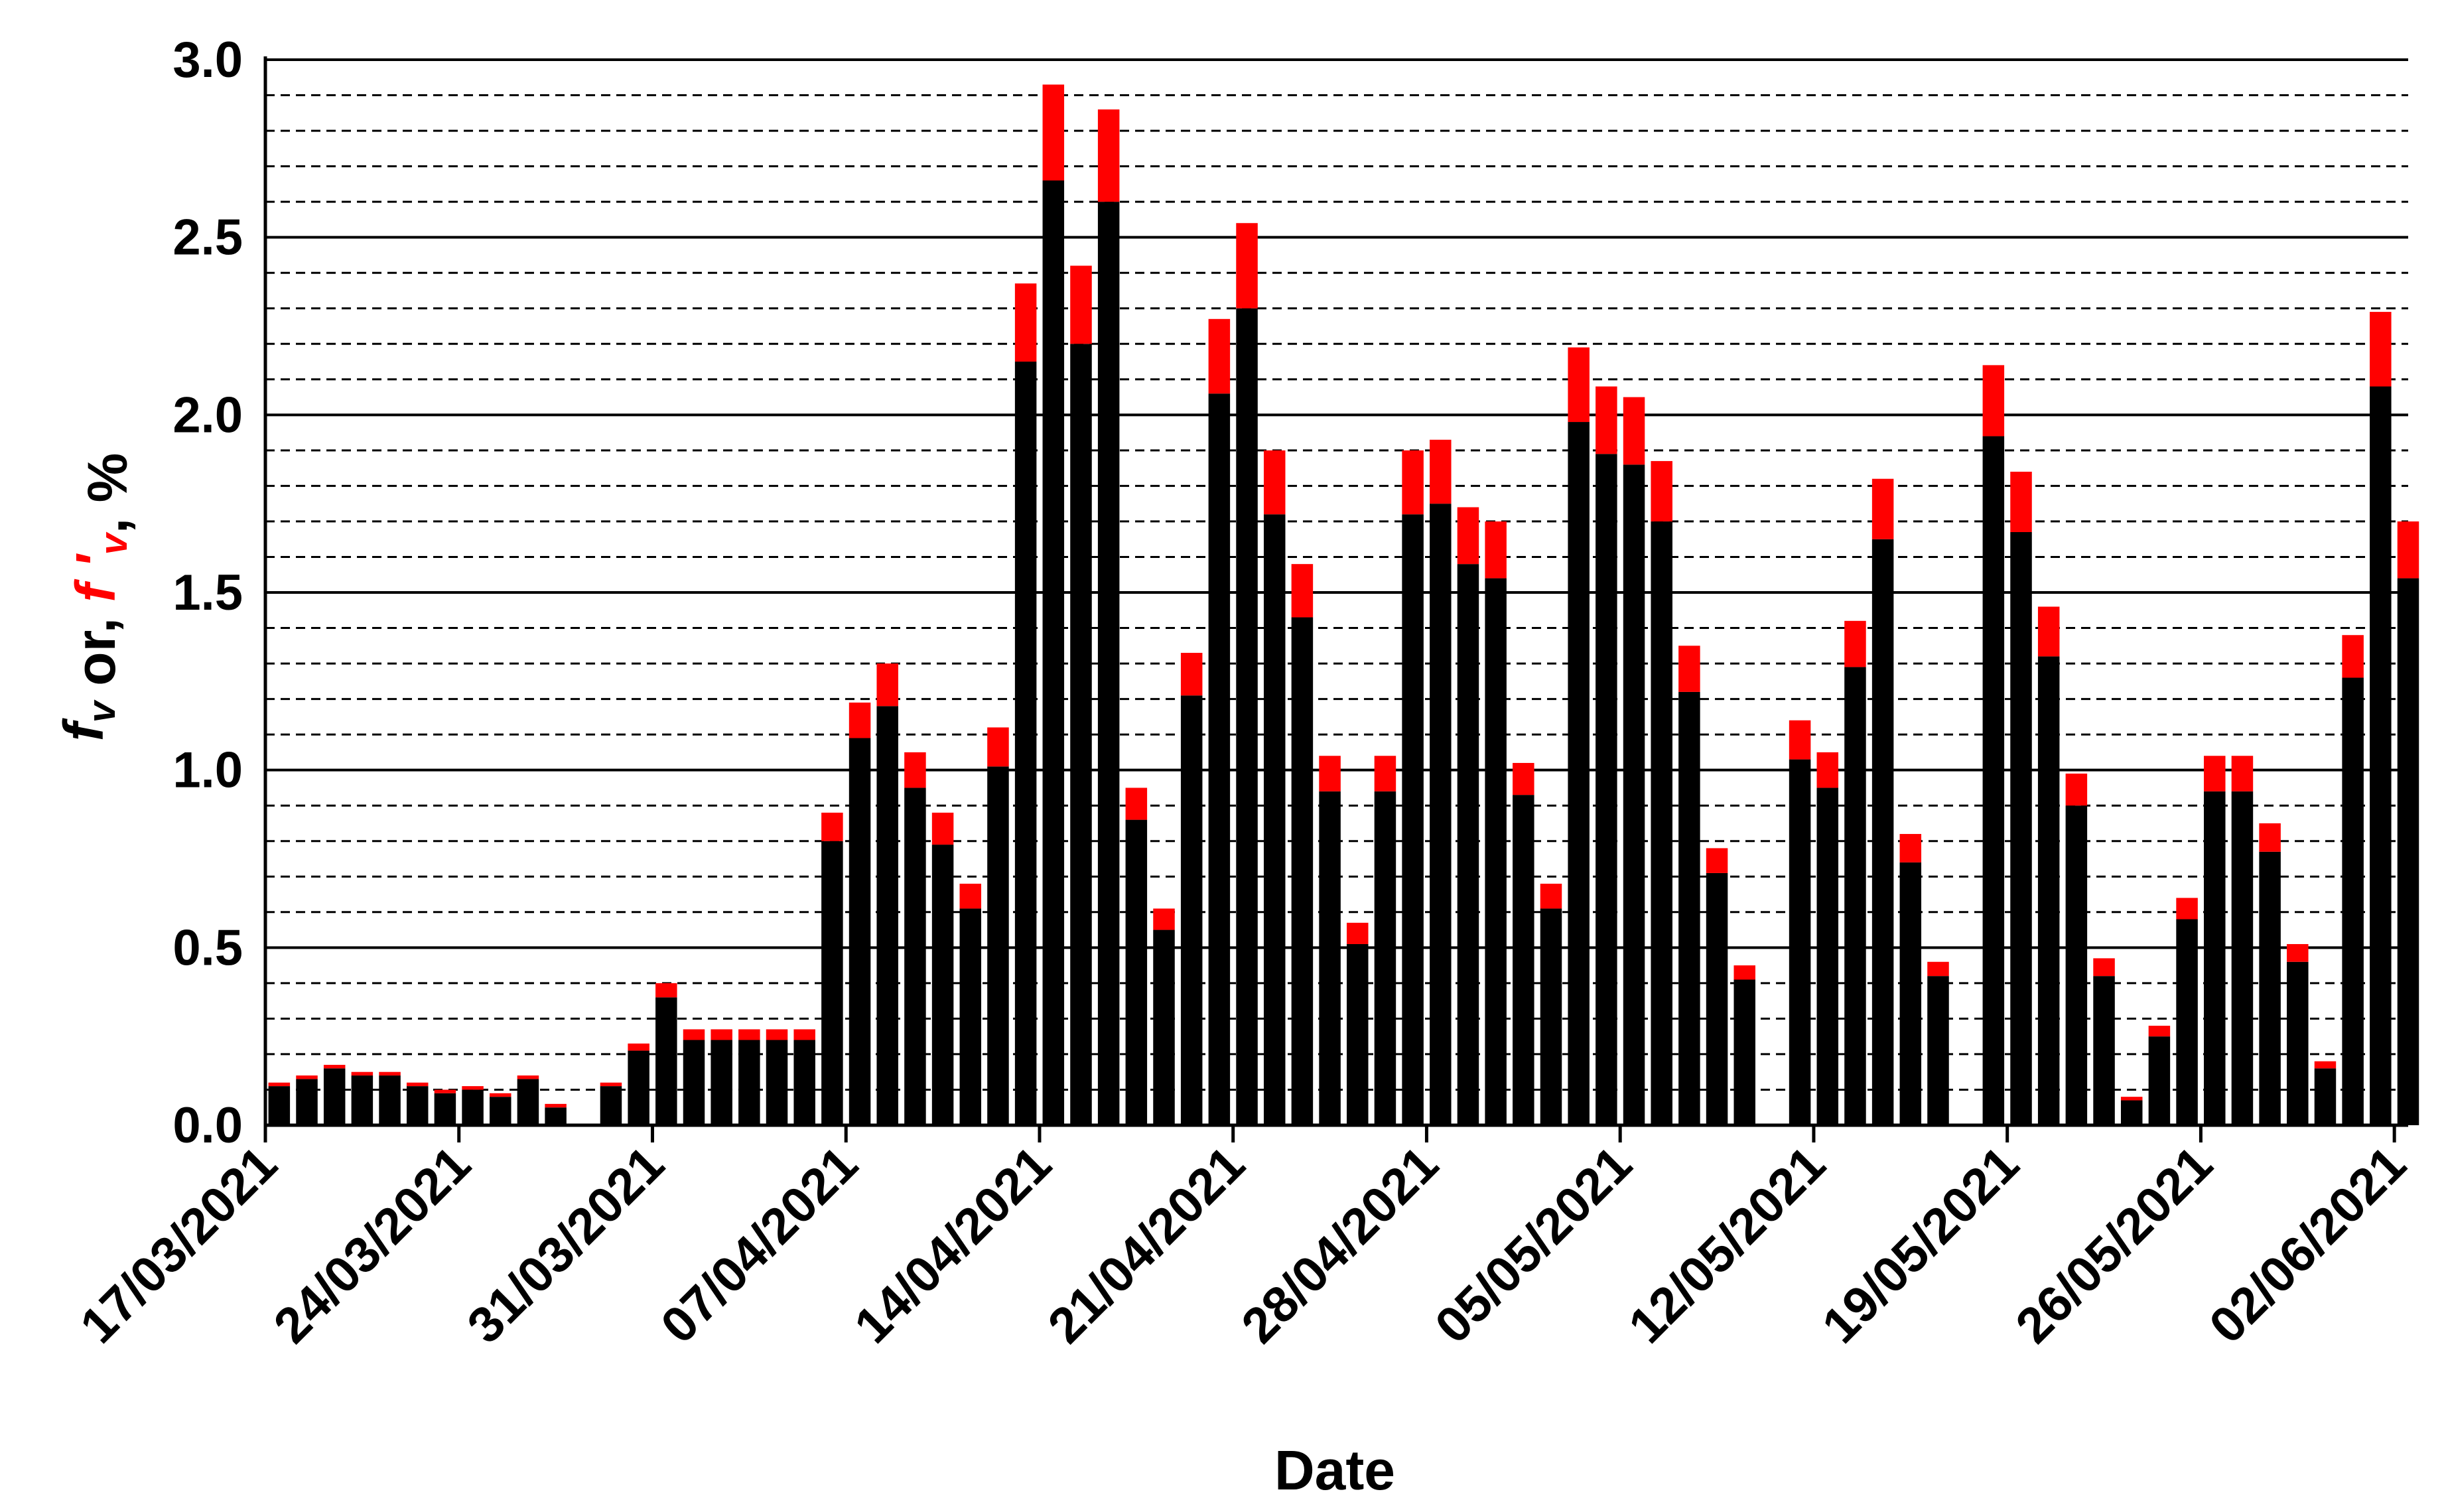 The width and height of the screenshot is (2444, 1512). I want to click on x-tick-label: 17/03/2021, so click(179, 1245).